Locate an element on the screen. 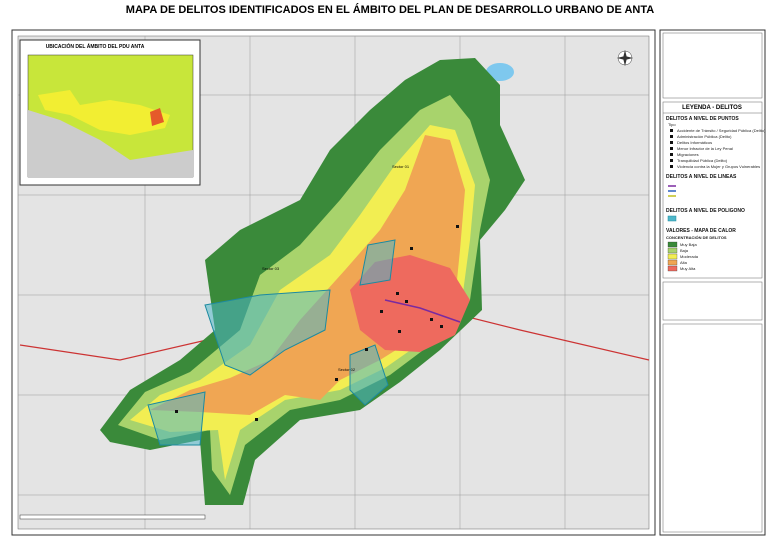 This screenshot has width=768, height=548. inset-district is located at coordinates (104, 112).